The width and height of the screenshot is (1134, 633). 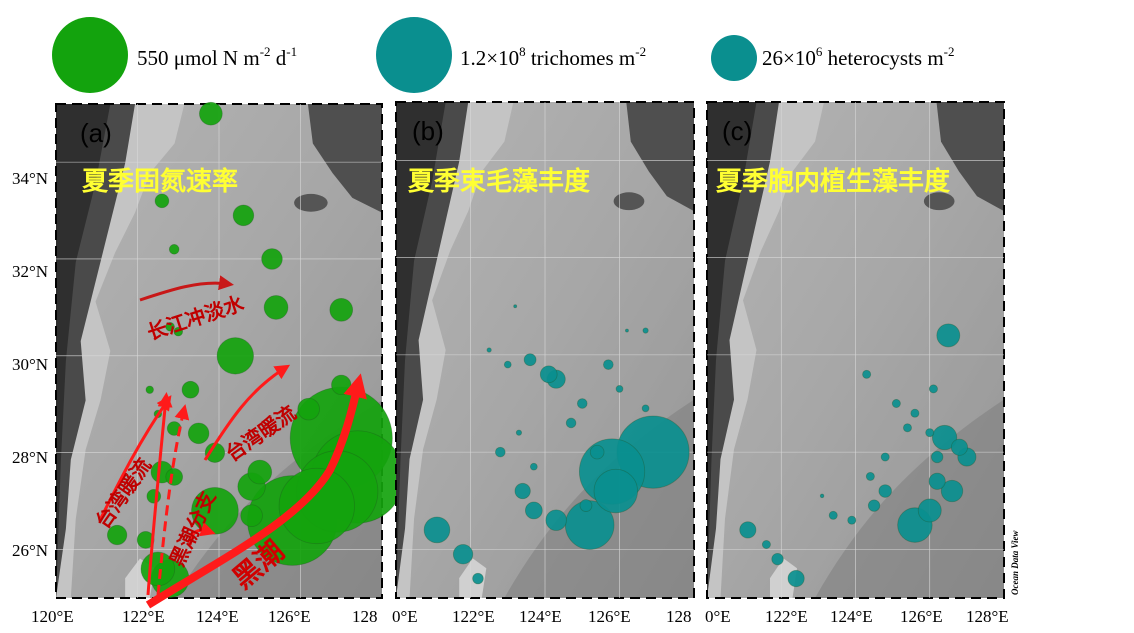 What do you see at coordinates (52, 616) in the screenshot?
I see `x-axis-label: 120°E` at bounding box center [52, 616].